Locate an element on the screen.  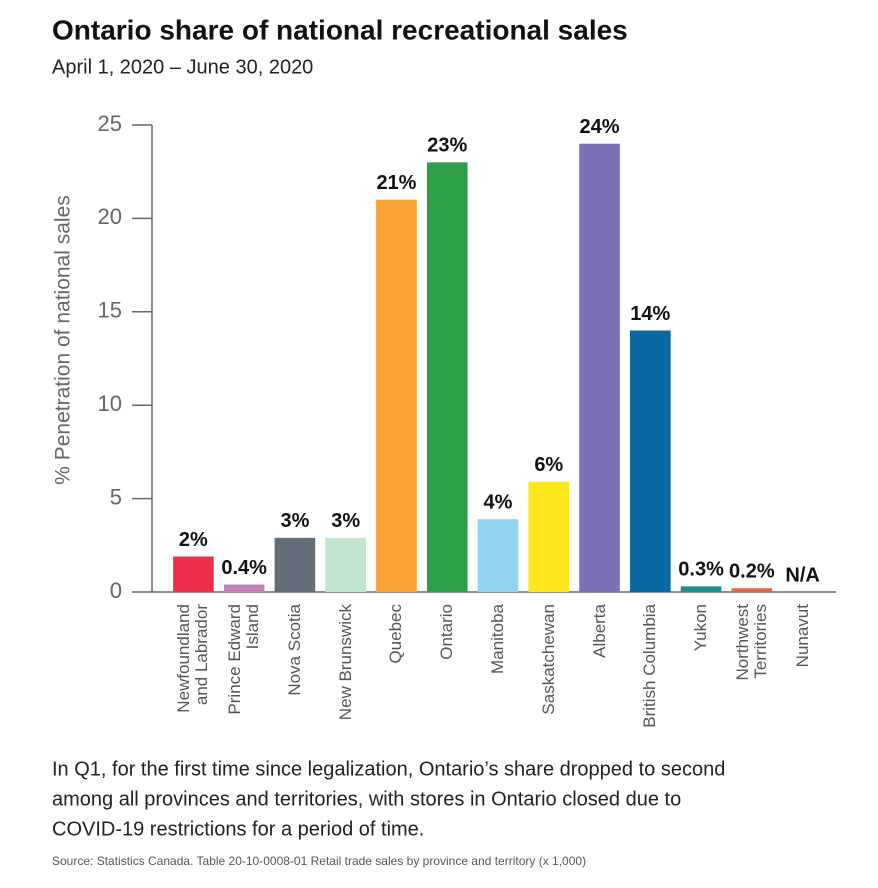
value-label: 2% is located at coordinates (193, 540).